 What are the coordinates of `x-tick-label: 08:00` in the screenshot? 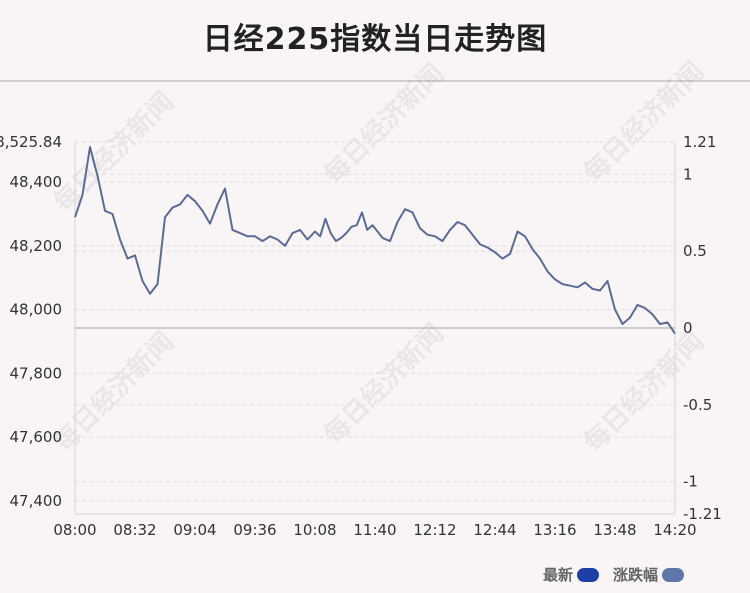 It's located at (74, 530).